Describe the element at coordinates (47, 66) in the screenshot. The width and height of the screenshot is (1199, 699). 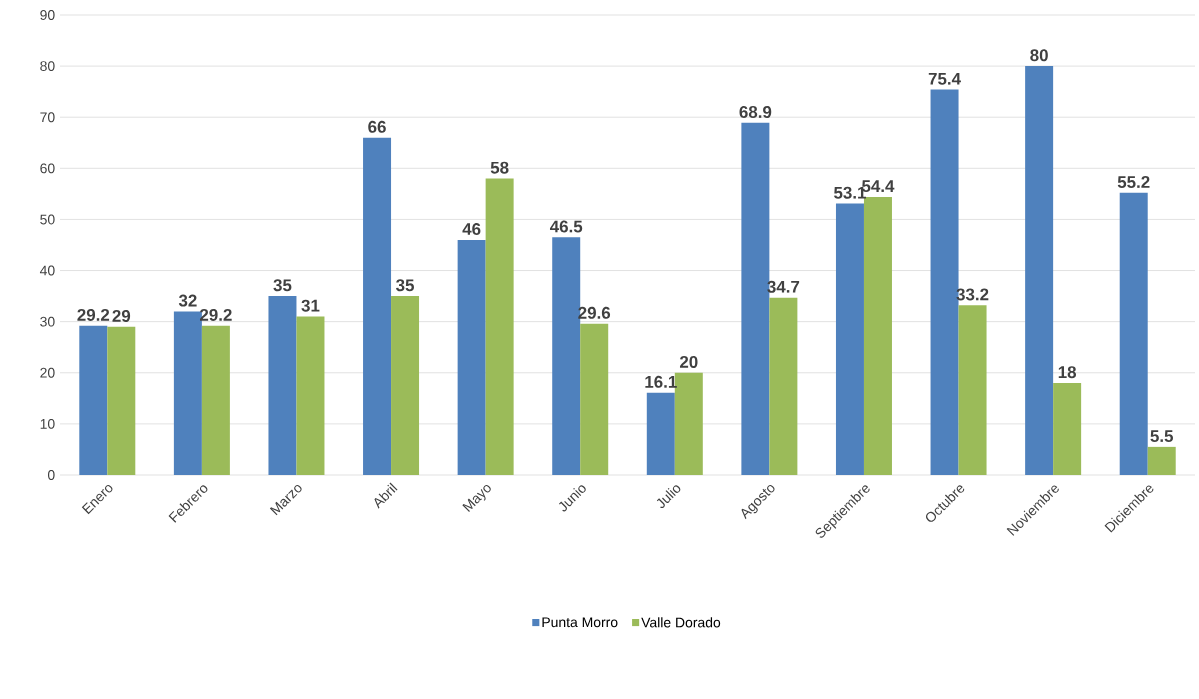
I see `y-tick-label: 80` at that location.